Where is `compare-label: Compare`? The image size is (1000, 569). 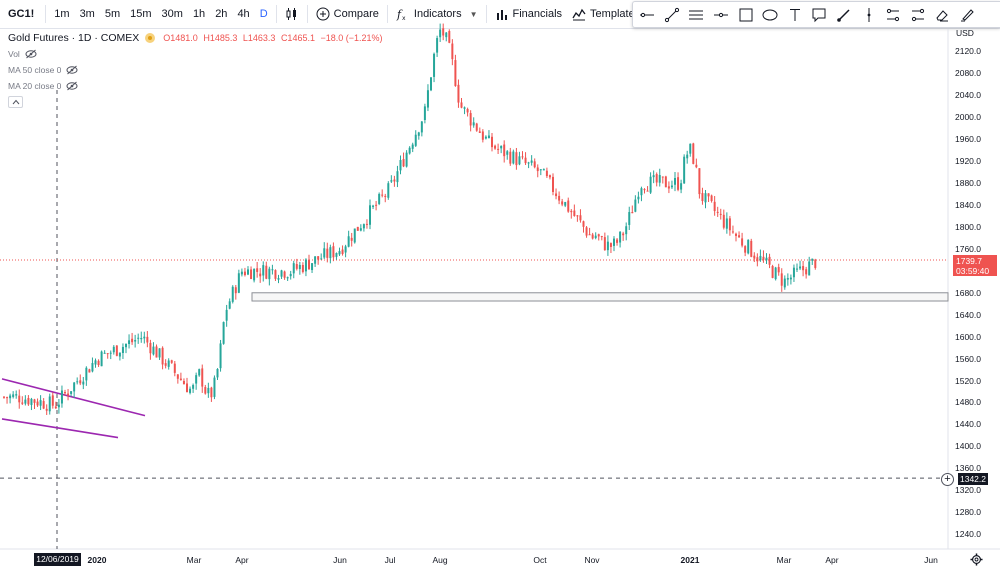
compare-label: Compare is located at coordinates (356, 14).